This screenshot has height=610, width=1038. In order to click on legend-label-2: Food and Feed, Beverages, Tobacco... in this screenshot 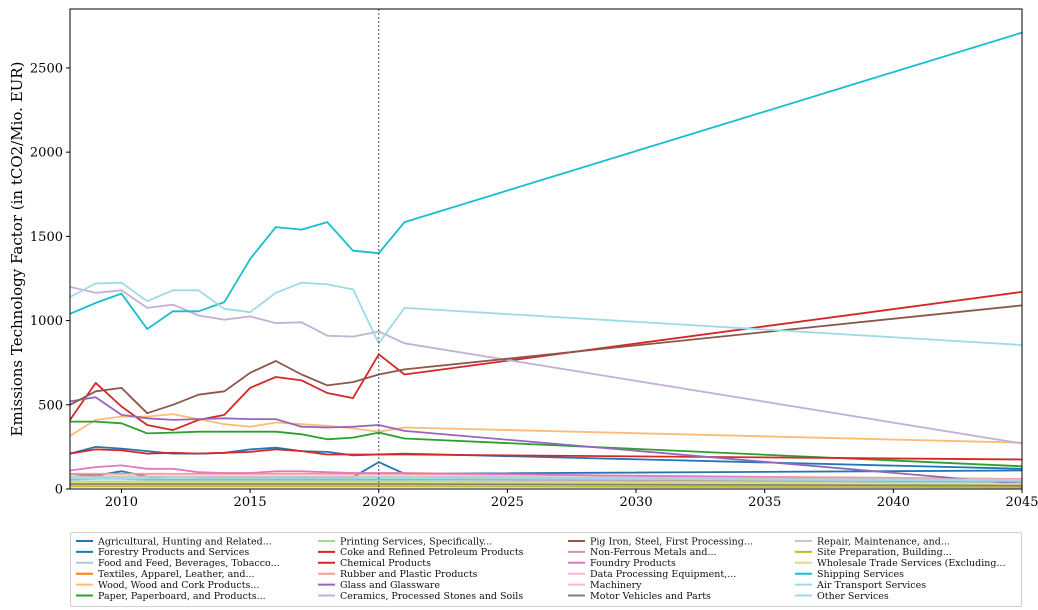, I will do `click(189, 563)`.